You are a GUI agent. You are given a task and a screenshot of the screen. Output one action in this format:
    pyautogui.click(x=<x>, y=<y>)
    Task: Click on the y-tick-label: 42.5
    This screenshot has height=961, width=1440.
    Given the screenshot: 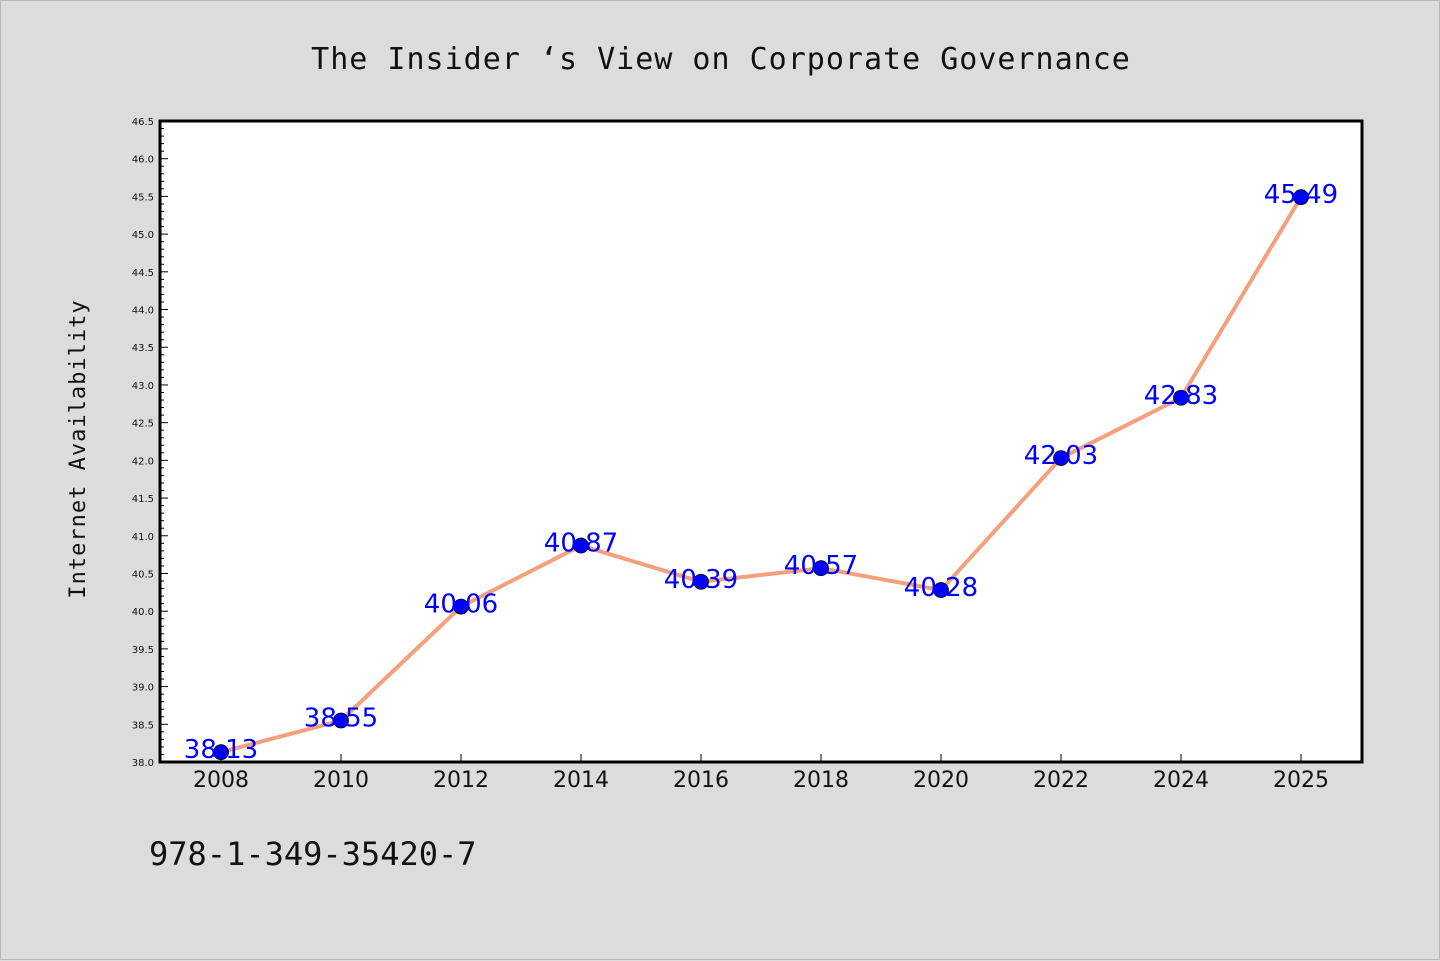 What is the action you would take?
    pyautogui.click(x=143, y=424)
    